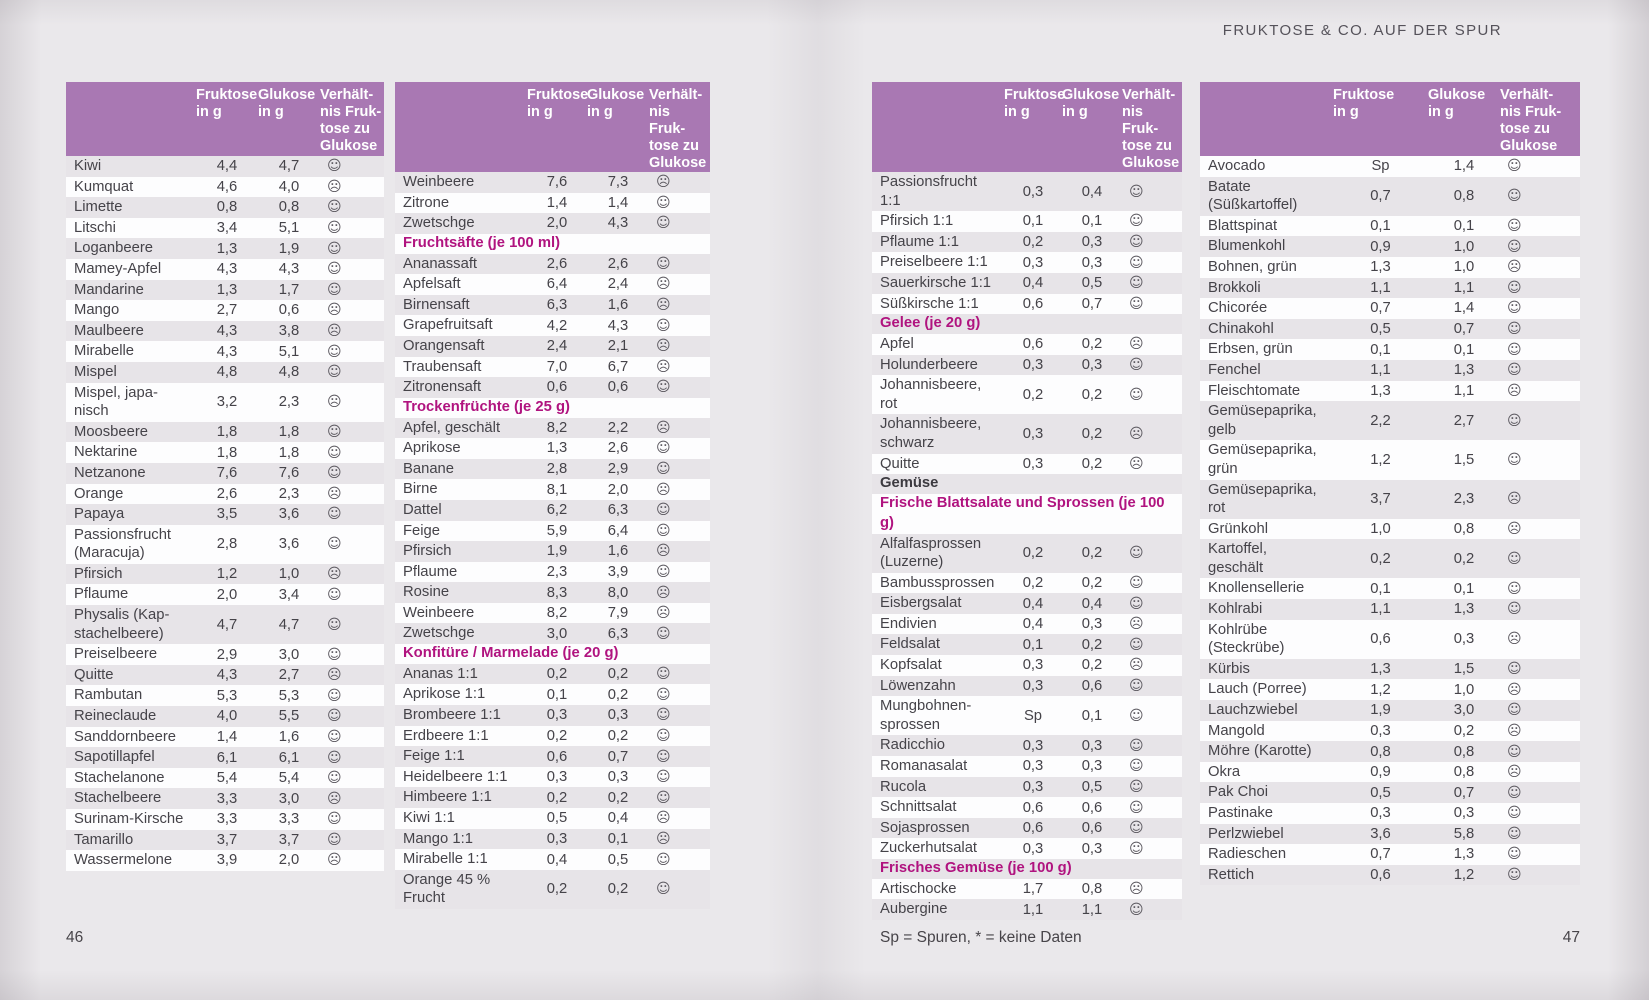  What do you see at coordinates (351, 120) in the screenshot?
I see `column-ratio-header: Verhält- nis Fruk- tose zu Glukose` at bounding box center [351, 120].